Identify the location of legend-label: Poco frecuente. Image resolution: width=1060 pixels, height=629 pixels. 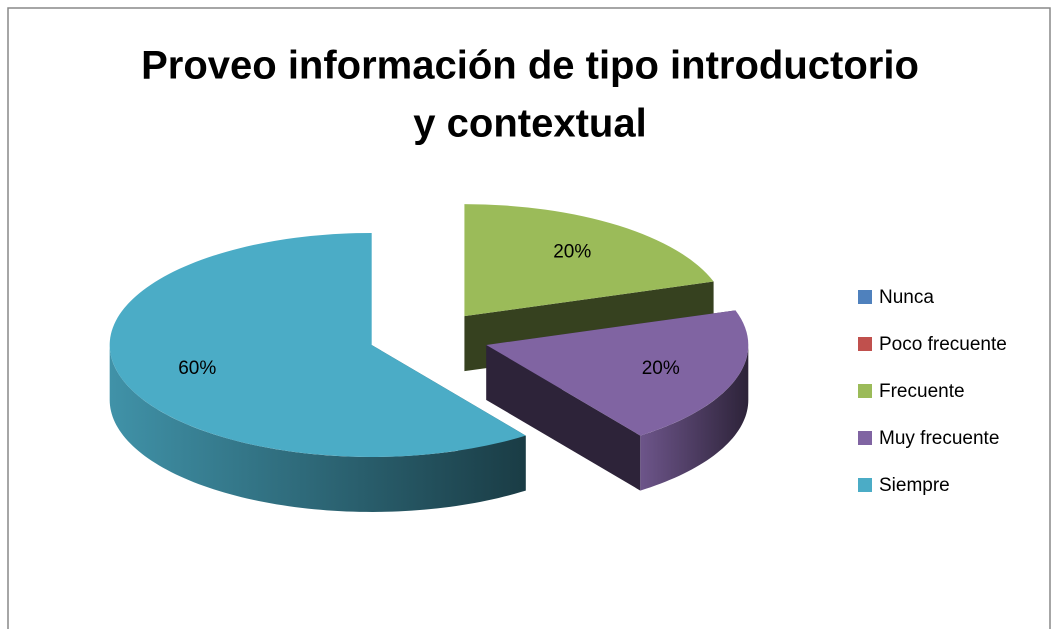
(943, 344).